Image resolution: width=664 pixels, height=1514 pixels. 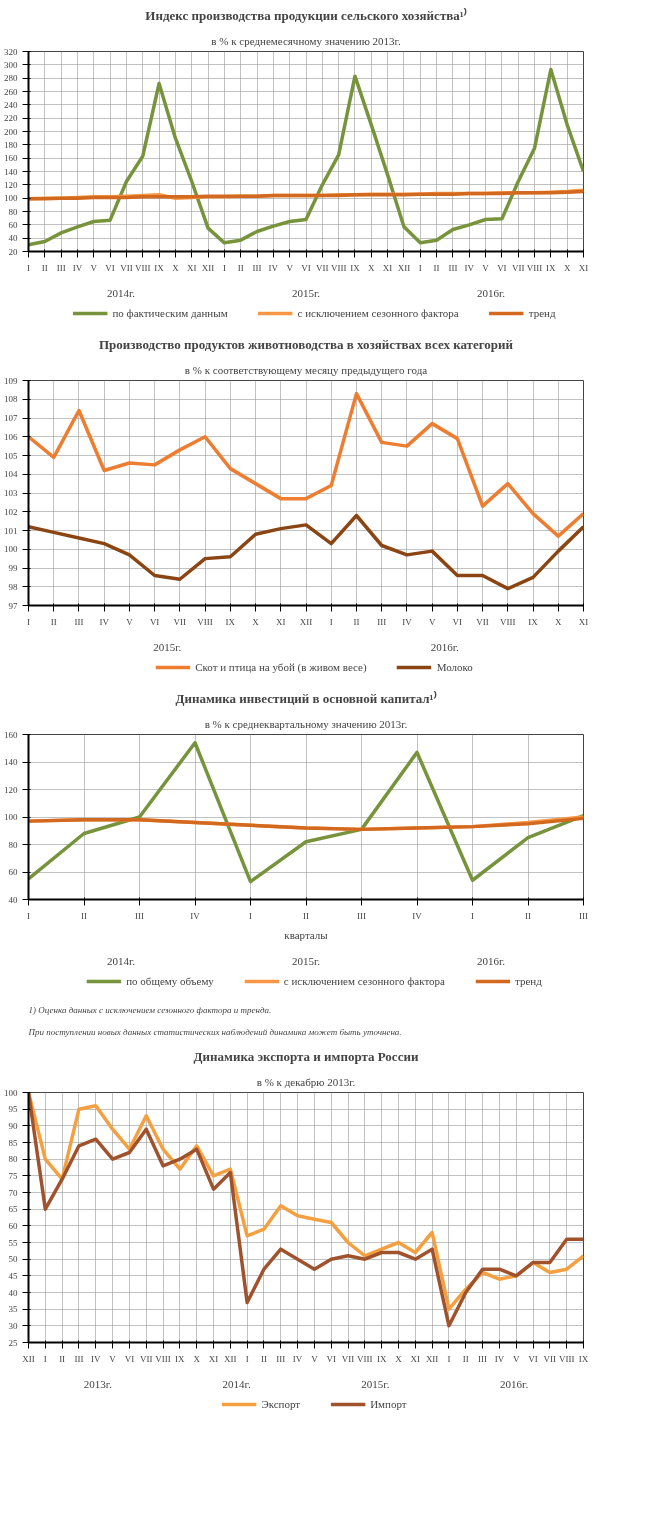 What do you see at coordinates (11, 511) in the screenshot?
I see `y-tick-label: 102` at bounding box center [11, 511].